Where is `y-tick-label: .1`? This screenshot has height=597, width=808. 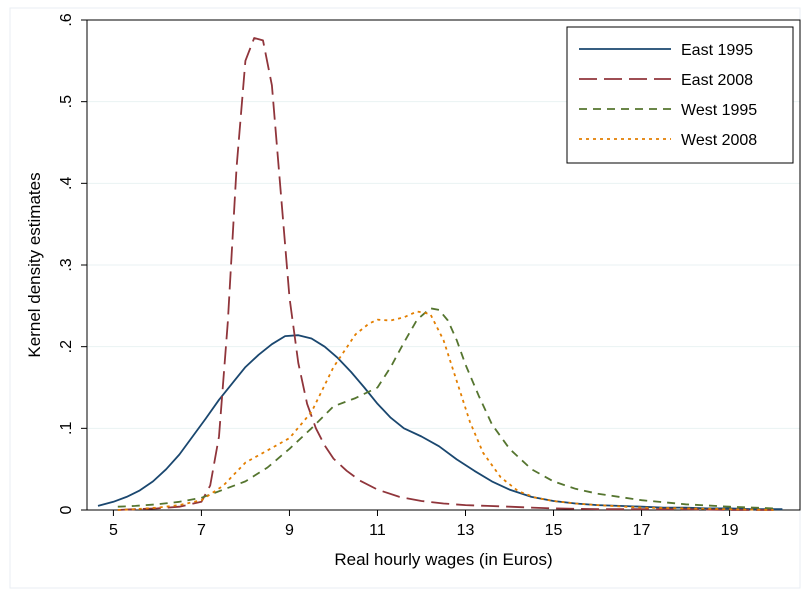 y-tick-label: .1 is located at coordinates (66, 428).